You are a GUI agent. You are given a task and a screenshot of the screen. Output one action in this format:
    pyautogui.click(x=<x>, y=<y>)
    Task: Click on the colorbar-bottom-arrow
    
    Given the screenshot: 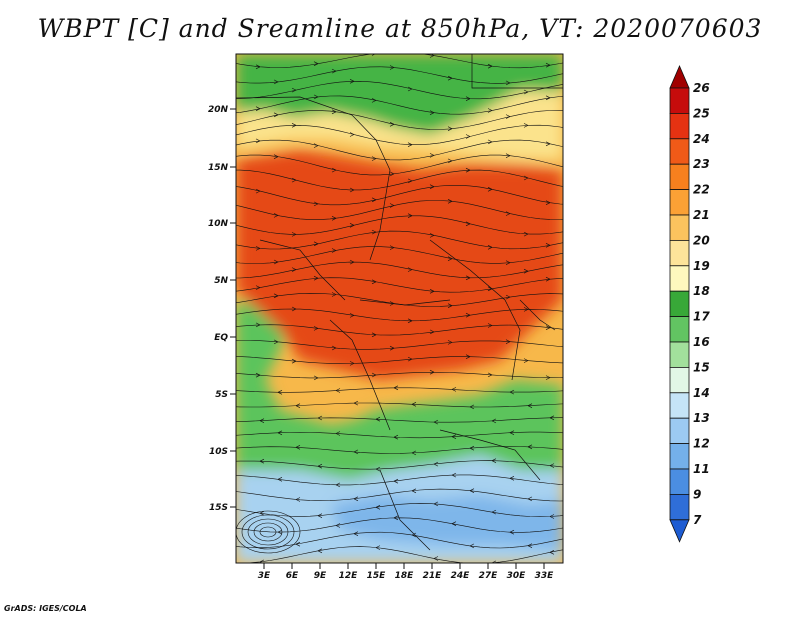 What is the action you would take?
    pyautogui.click(x=679, y=531)
    